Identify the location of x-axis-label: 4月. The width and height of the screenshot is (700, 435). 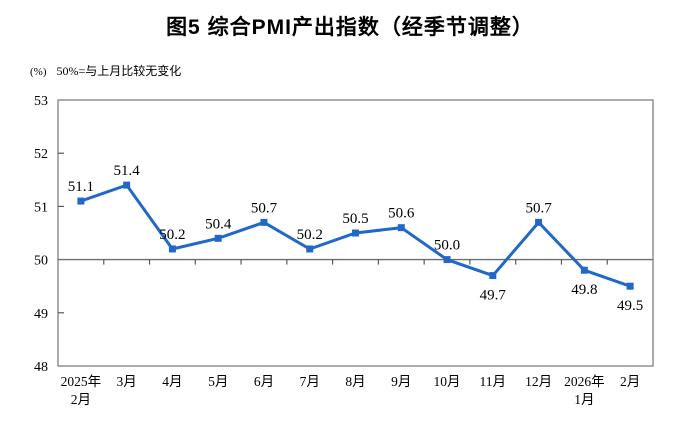
(172, 381).